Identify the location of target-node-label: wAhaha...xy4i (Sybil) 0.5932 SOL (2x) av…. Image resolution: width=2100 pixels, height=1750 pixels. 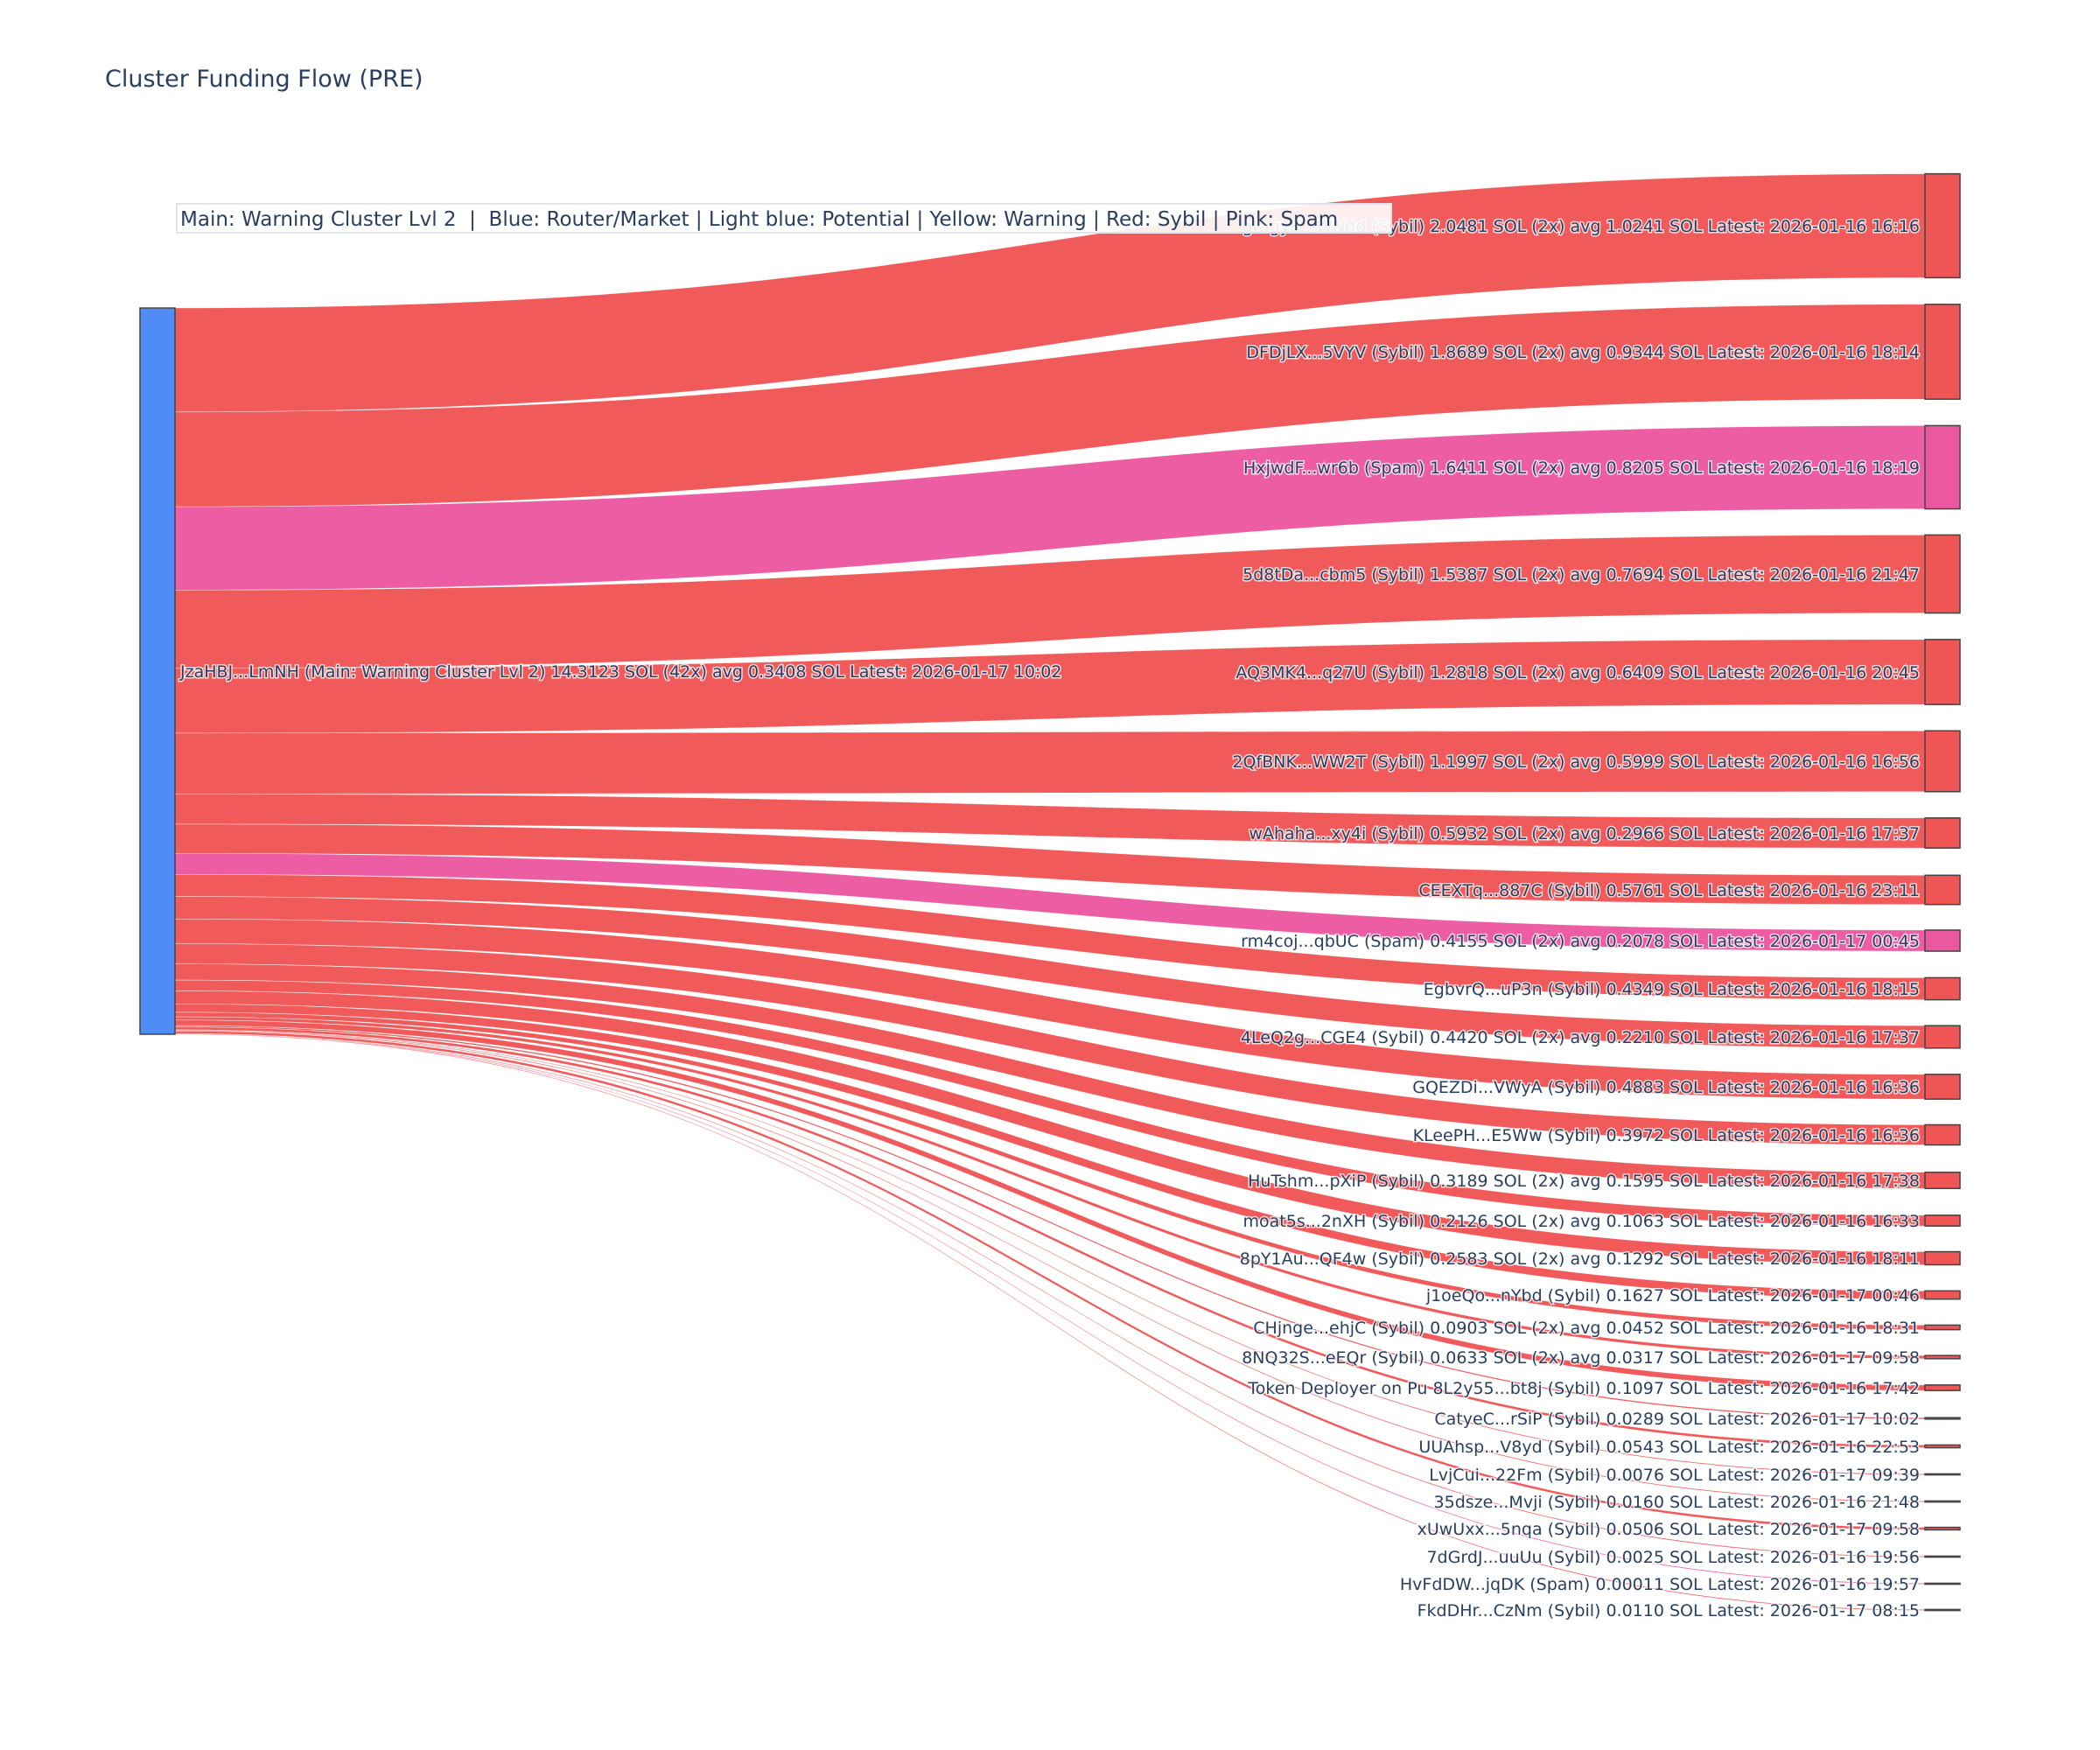
(1584, 834).